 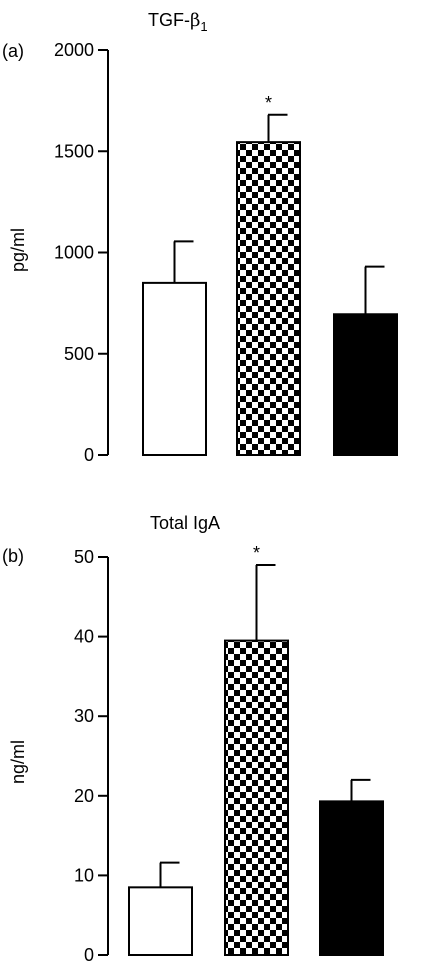 I want to click on panel-b-y-axis: 0 10 20 30 40 50, so click(x=91, y=756).